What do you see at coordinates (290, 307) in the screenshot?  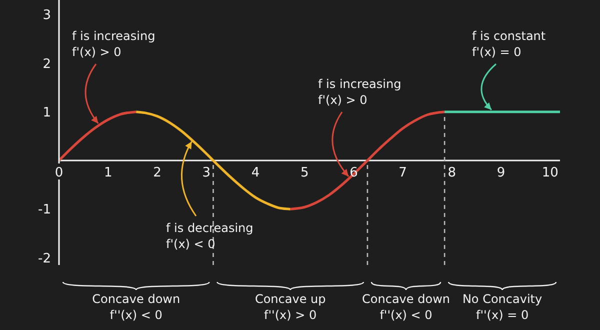 I see `text: Concave up f''(x) > 0` at bounding box center [290, 307].